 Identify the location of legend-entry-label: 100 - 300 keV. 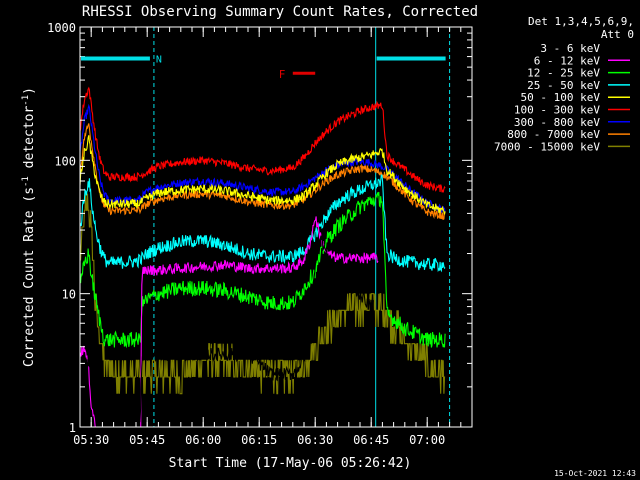
(557, 110).